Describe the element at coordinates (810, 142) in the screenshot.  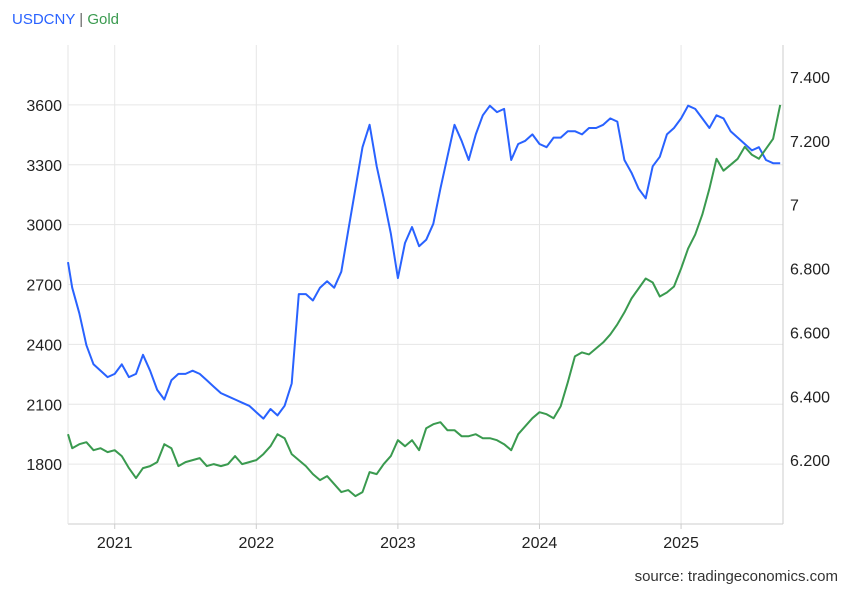
I see `right-tick-label: 7.200` at that location.